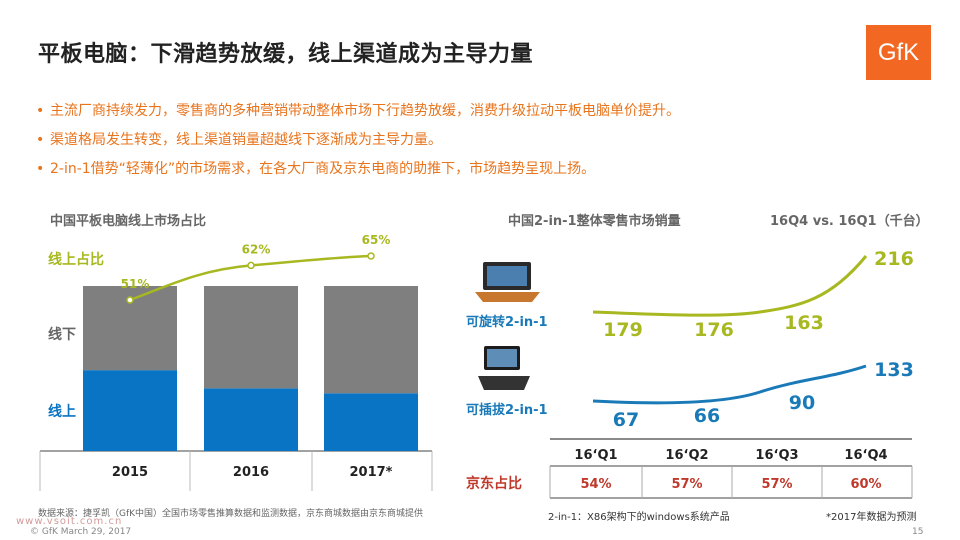  I want to click on series-name-rotating: 可旋转2-in-1, so click(507, 322).